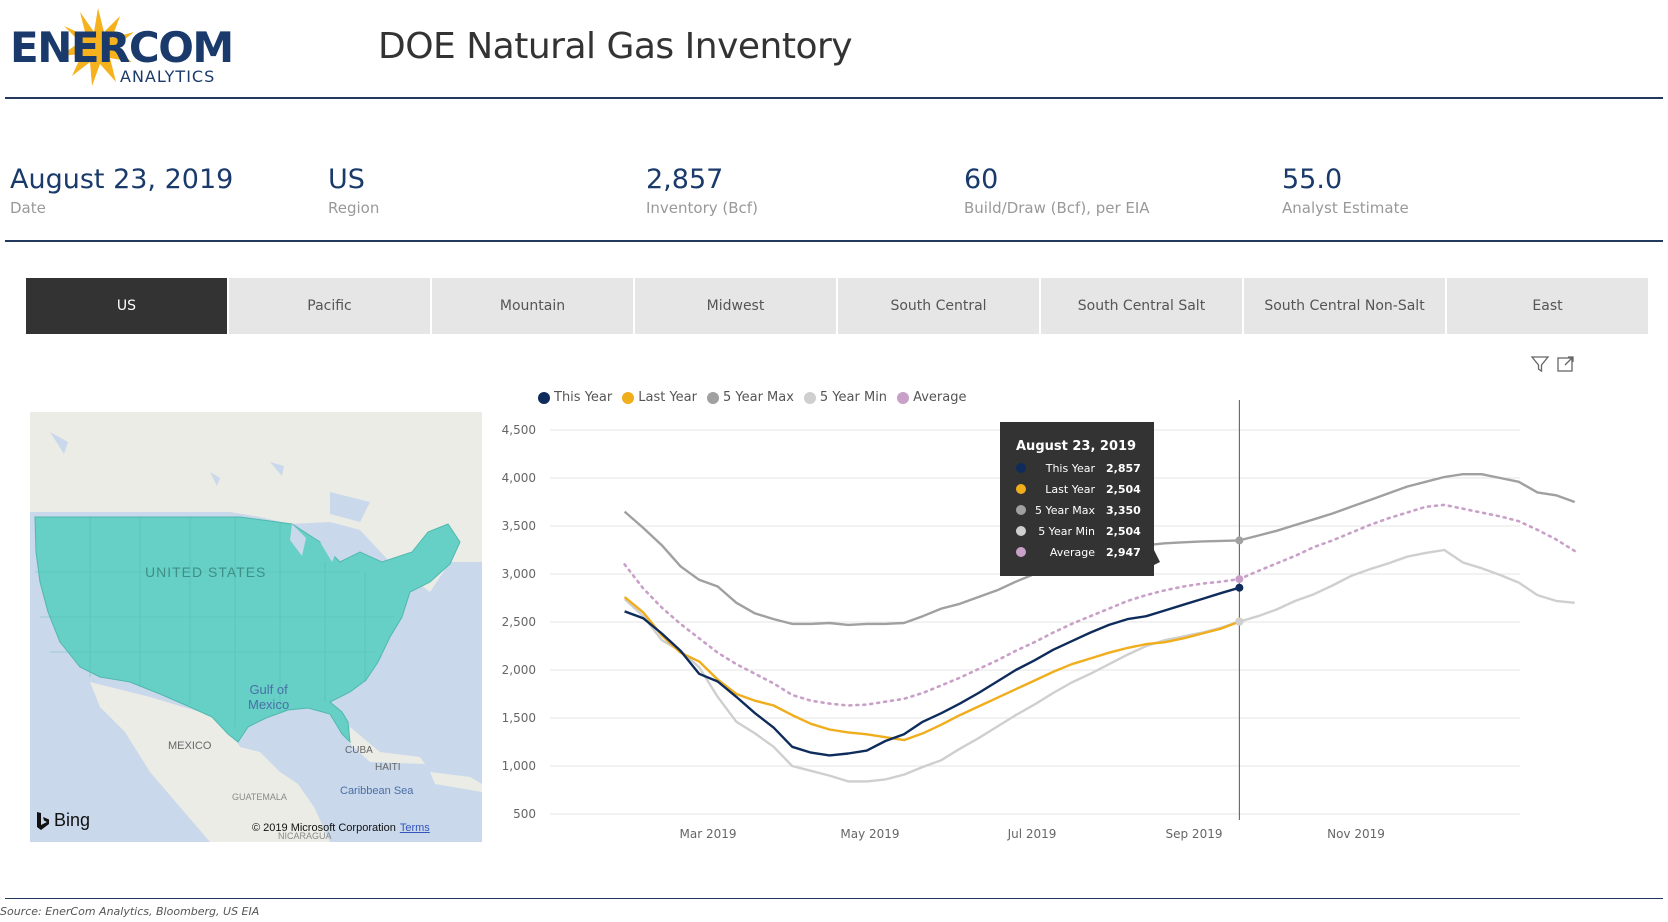  I want to click on tooltip-series-name: 5 Year Max, so click(1065, 510).